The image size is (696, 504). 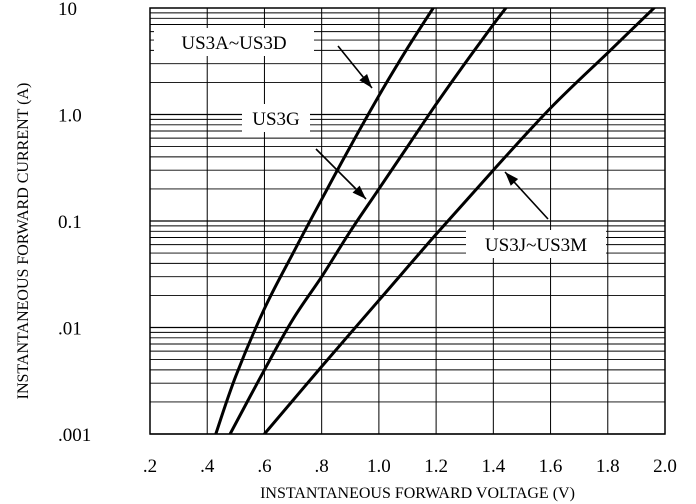 I want to click on x-tick-label: 1.6, so click(x=551, y=466).